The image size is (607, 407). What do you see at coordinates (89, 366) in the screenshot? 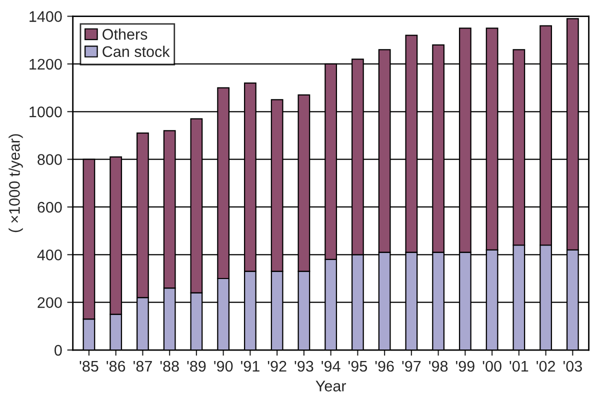
I see `x-tick-label: '85` at bounding box center [89, 366].